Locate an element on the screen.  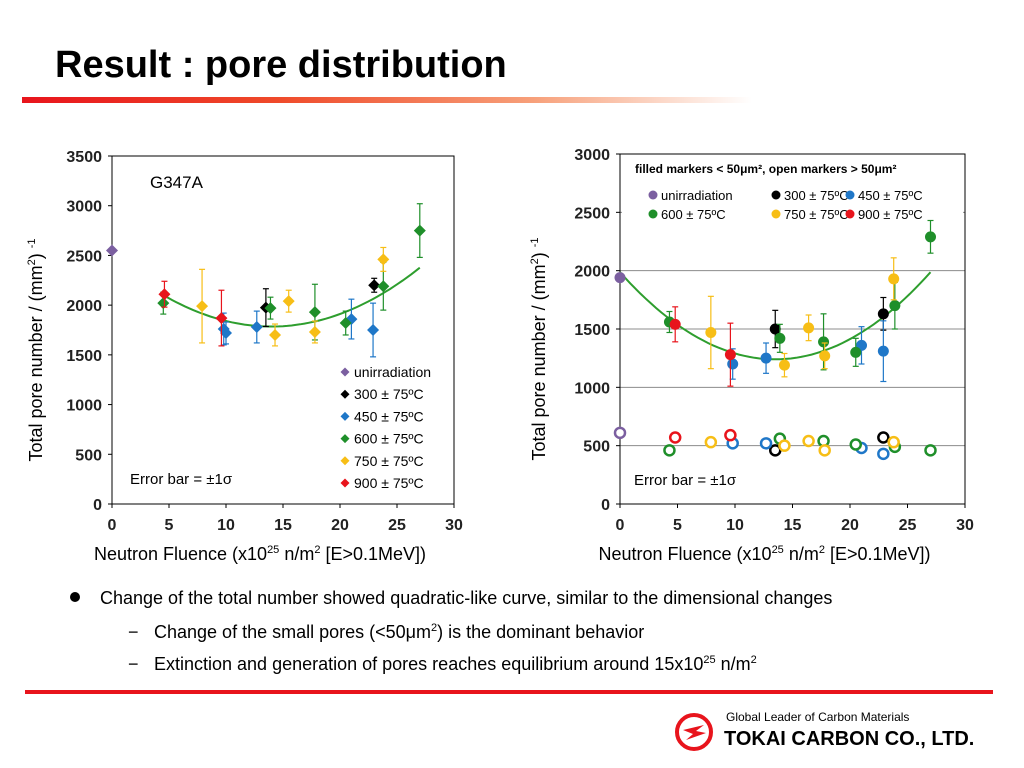
y-tick-label: 3000 is located at coordinates (84, 207).